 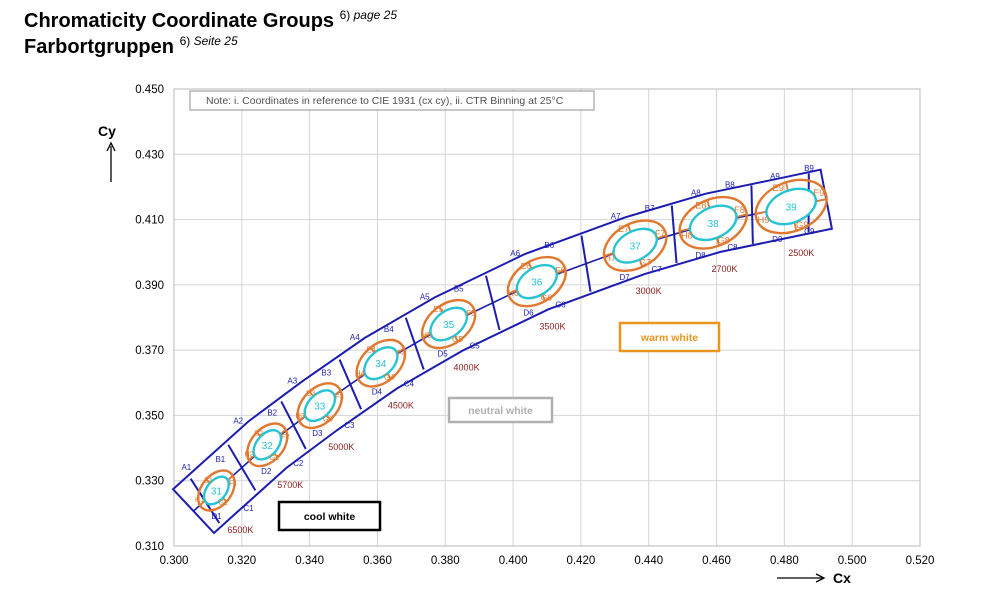 What do you see at coordinates (426, 335) in the screenshot?
I see `sub-bin-label: H5` at bounding box center [426, 335].